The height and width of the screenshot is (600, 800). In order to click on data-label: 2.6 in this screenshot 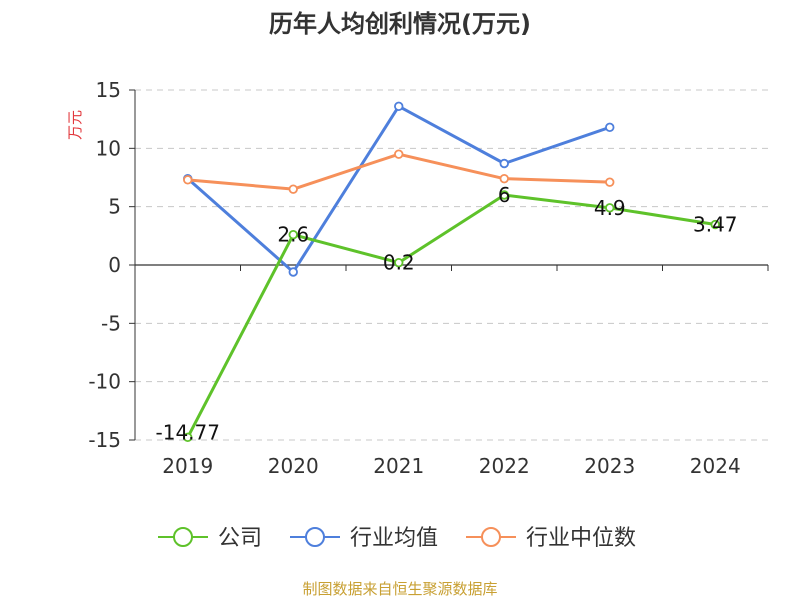, I will do `click(293, 235)`.